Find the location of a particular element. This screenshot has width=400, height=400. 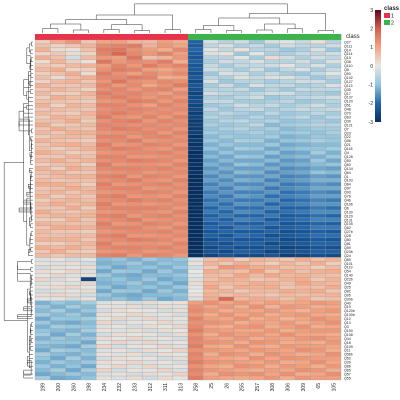

class-annotation-cell is located at coordinates (257, 37).